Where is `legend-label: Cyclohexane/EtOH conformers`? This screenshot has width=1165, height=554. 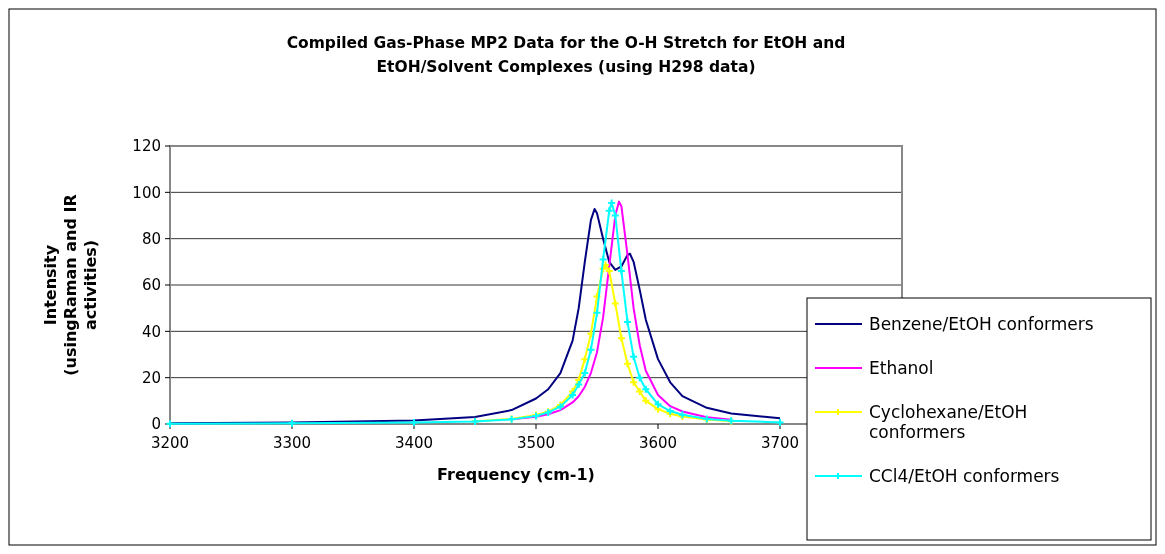
legend-label: Cyclohexane/EtOH conformers is located at coordinates (948, 421).